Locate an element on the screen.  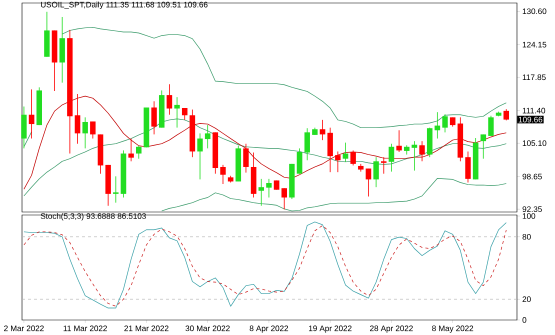
y-tick-label: 80 is located at coordinates (526, 237).